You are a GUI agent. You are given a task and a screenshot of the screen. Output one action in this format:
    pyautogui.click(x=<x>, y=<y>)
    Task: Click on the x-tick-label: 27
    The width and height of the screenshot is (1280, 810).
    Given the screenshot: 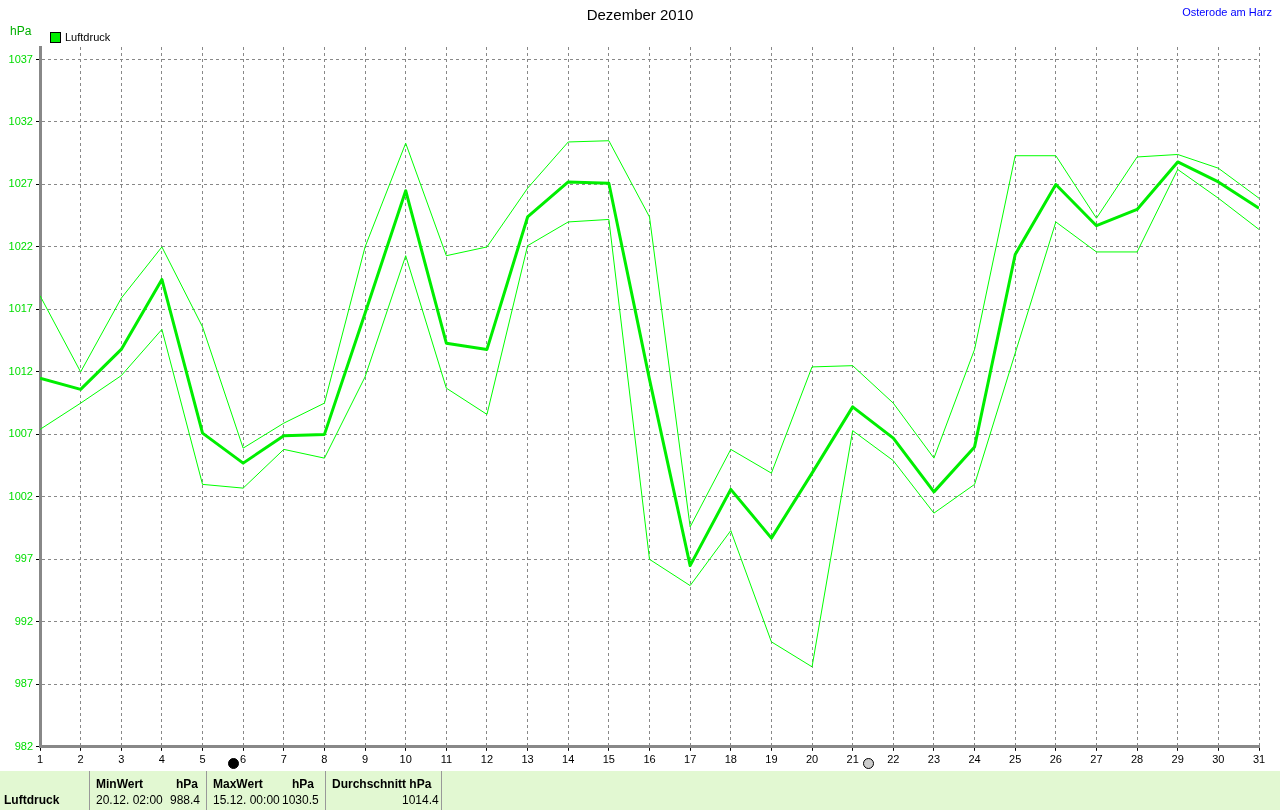 What is the action you would take?
    pyautogui.click(x=1096, y=759)
    